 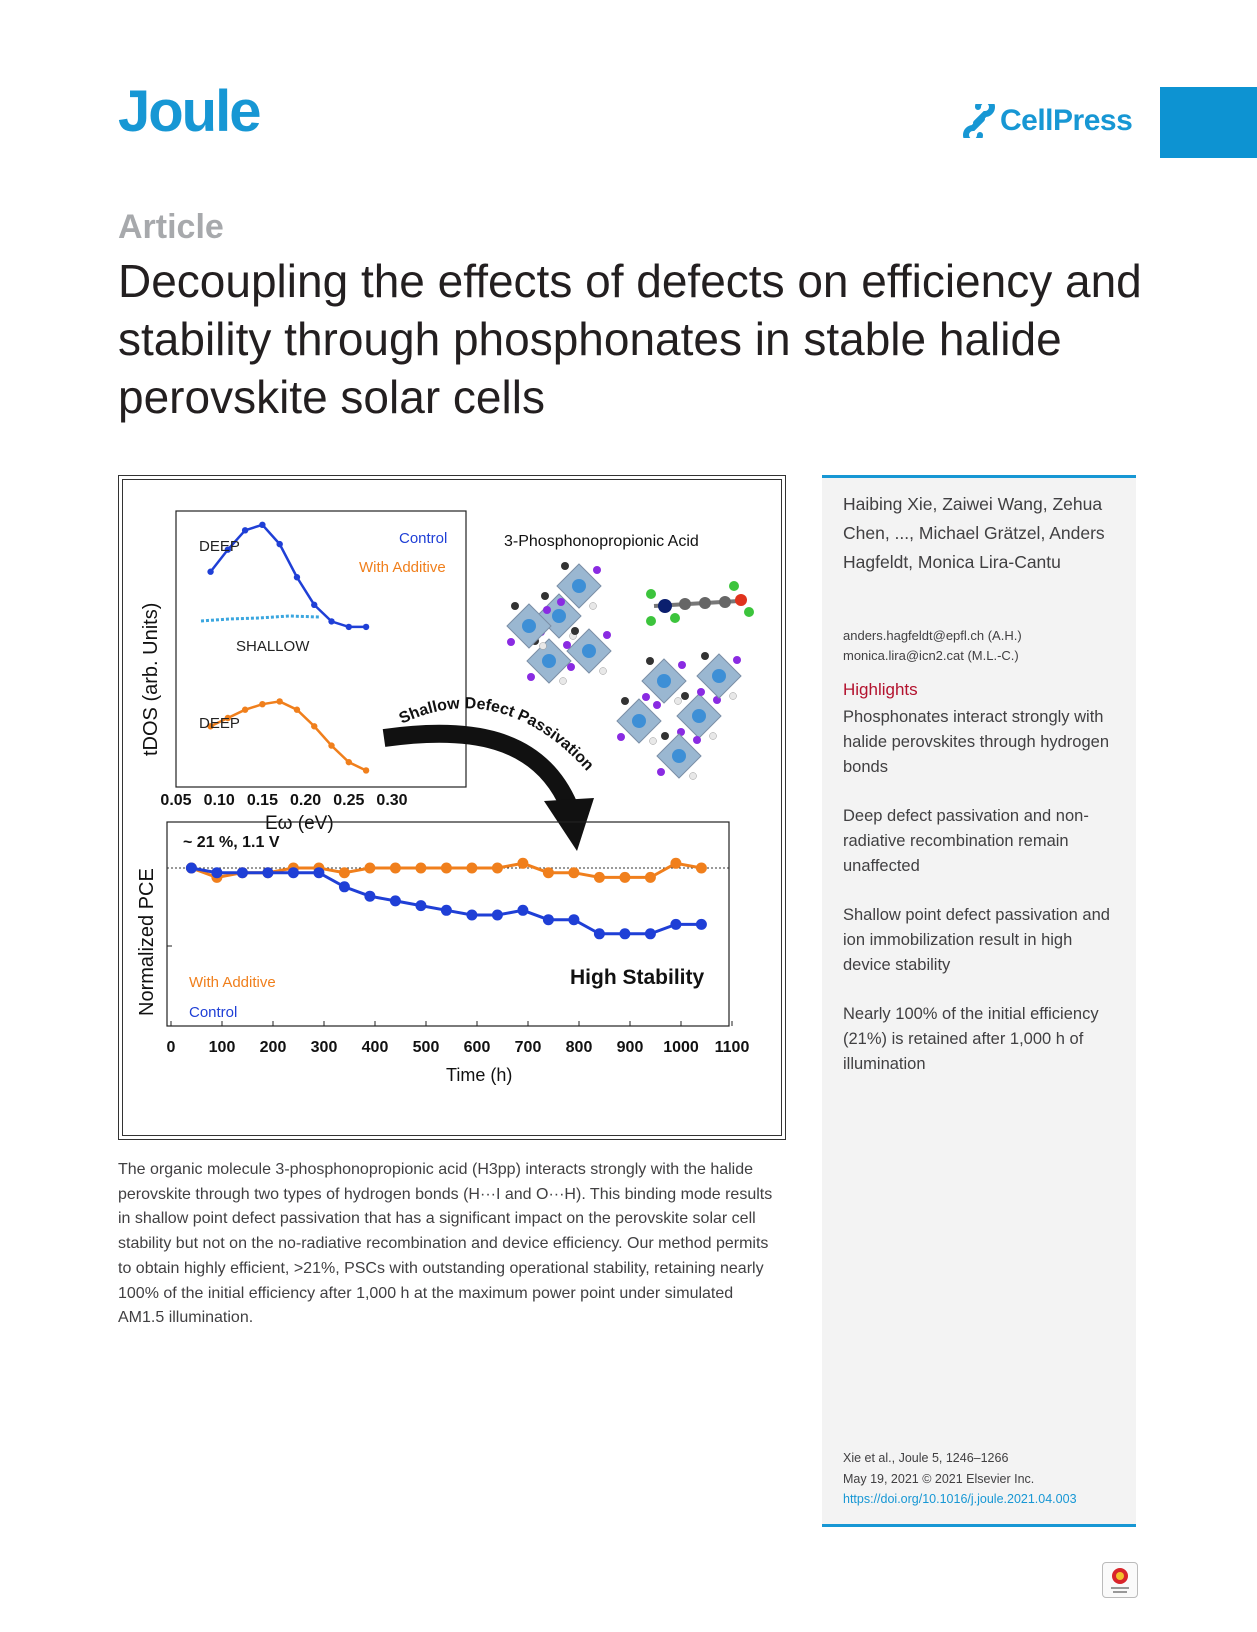 I want to click on pce-x-tick-label: 400, so click(x=375, y=1047).